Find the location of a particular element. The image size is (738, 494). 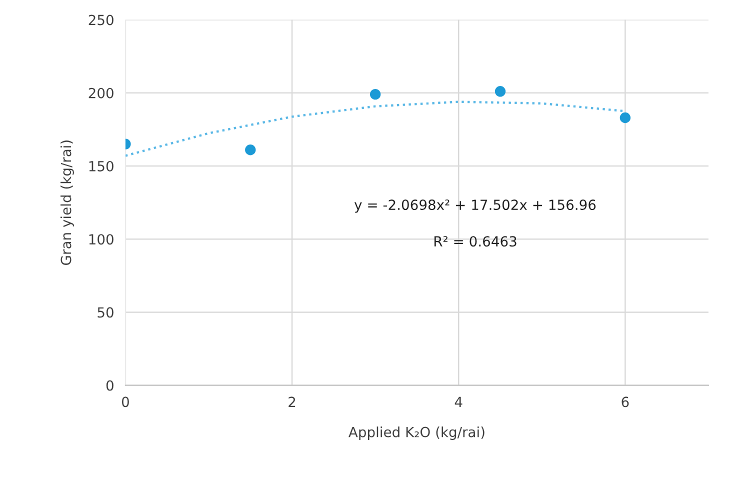

y-tick-label: 0 is located at coordinates (110, 385).